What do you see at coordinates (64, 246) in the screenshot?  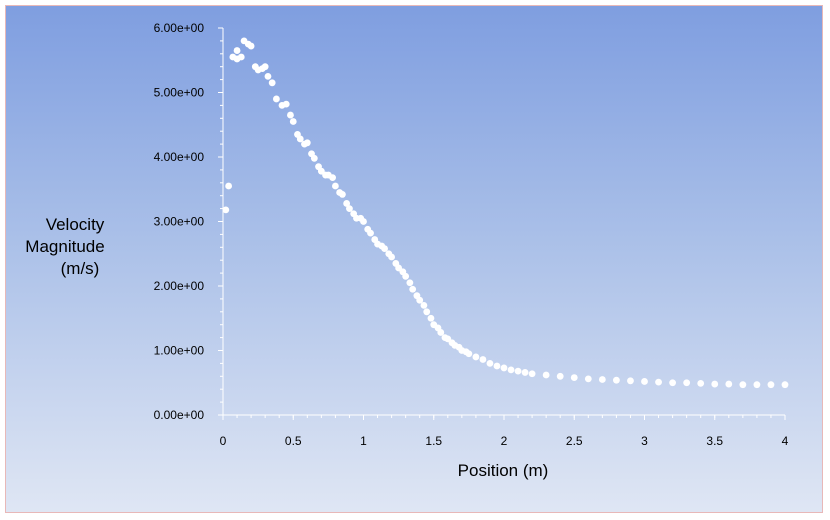 I see `y-axis-title-line-2: Magnitude` at bounding box center [64, 246].